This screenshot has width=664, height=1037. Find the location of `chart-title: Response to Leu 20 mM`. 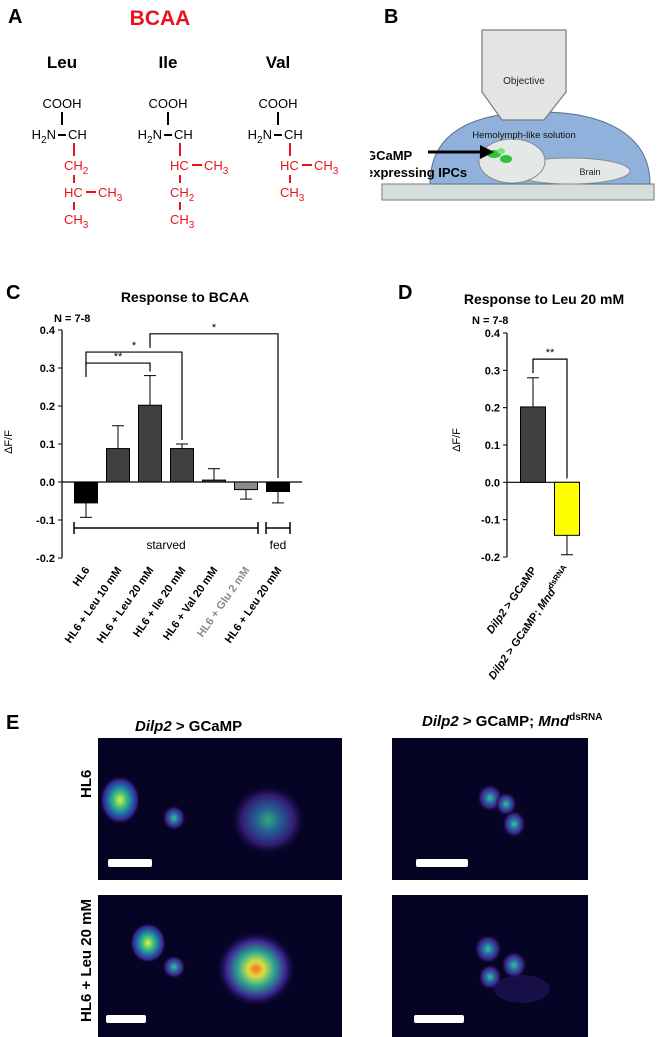

chart-title: Response to Leu 20 mM is located at coordinates (544, 299).